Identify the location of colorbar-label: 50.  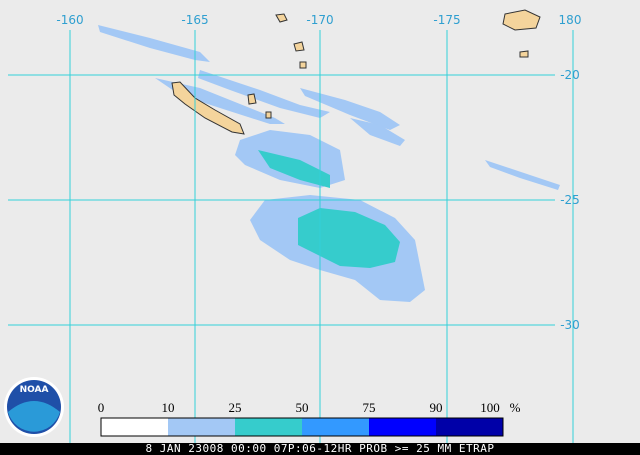
(302, 407).